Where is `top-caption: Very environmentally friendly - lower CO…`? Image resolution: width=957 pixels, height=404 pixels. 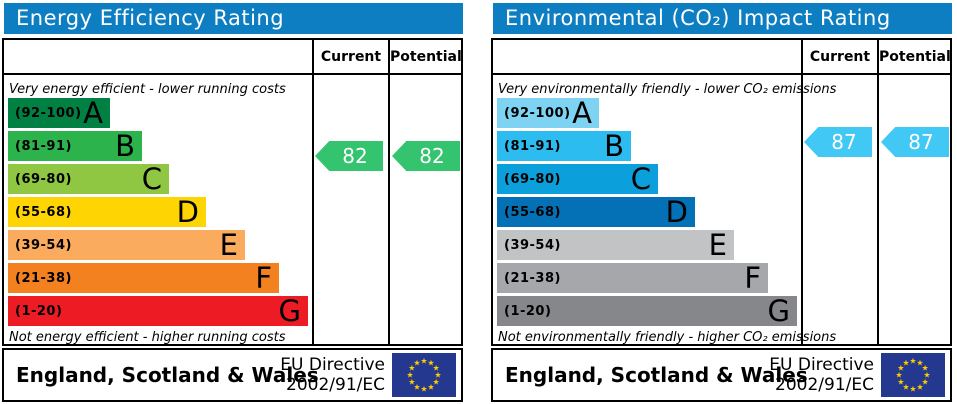
top-caption: Very environmentally friendly - lower CO… is located at coordinates (667, 89).